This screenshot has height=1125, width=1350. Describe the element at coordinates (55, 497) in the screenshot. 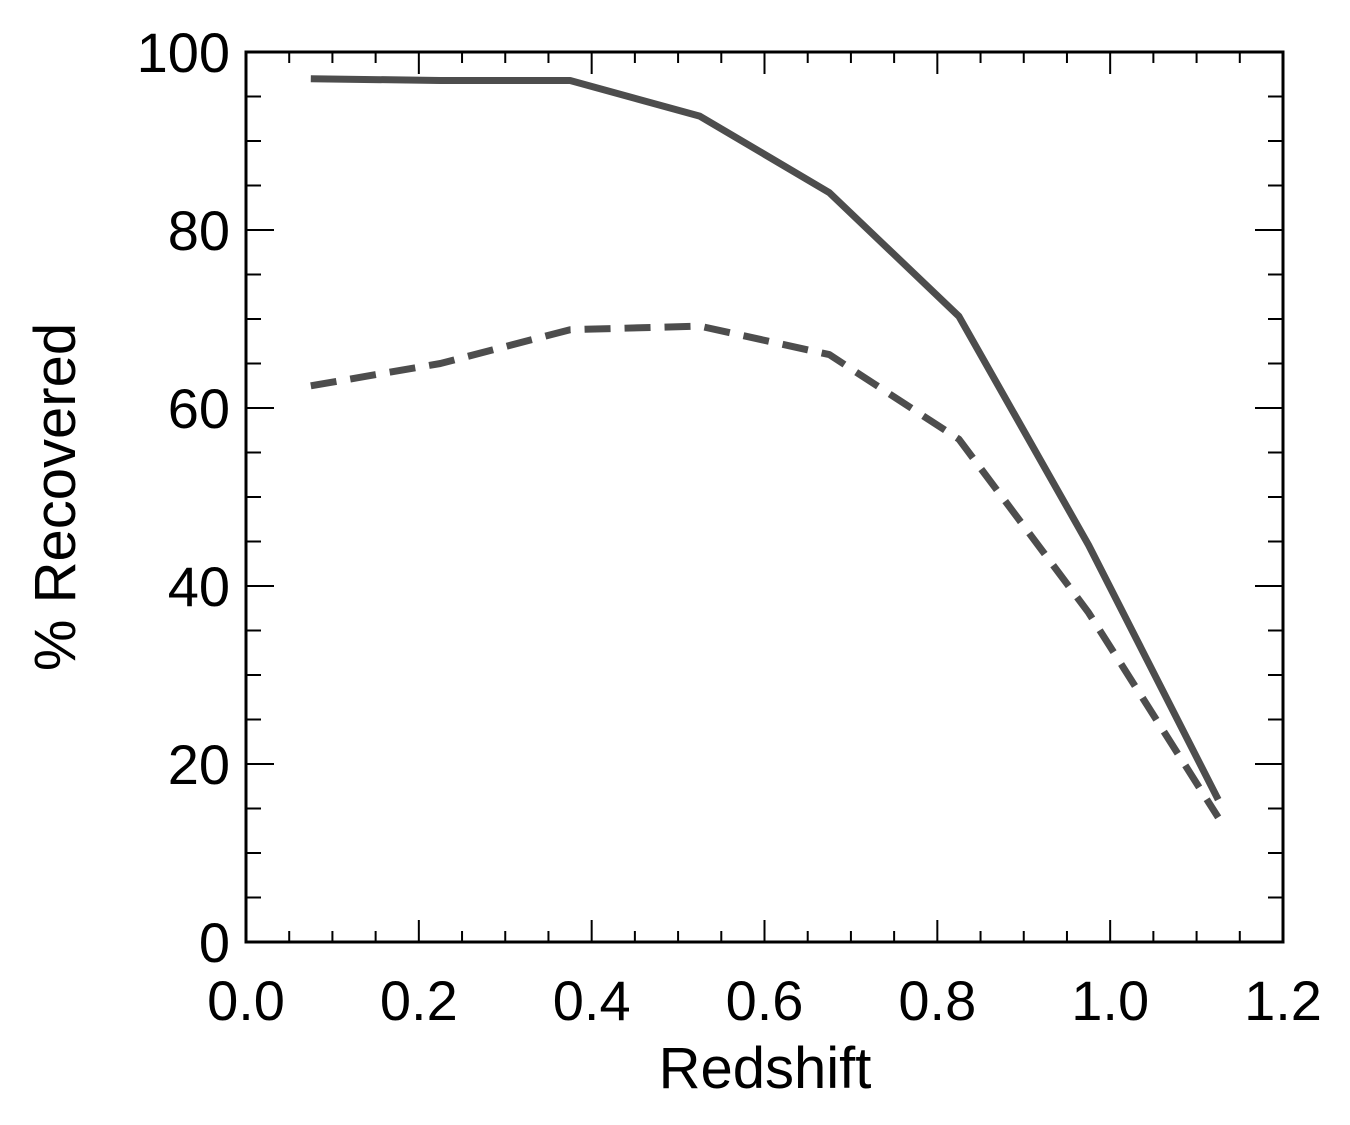

I see `y-axis-label: % Recovered` at that location.